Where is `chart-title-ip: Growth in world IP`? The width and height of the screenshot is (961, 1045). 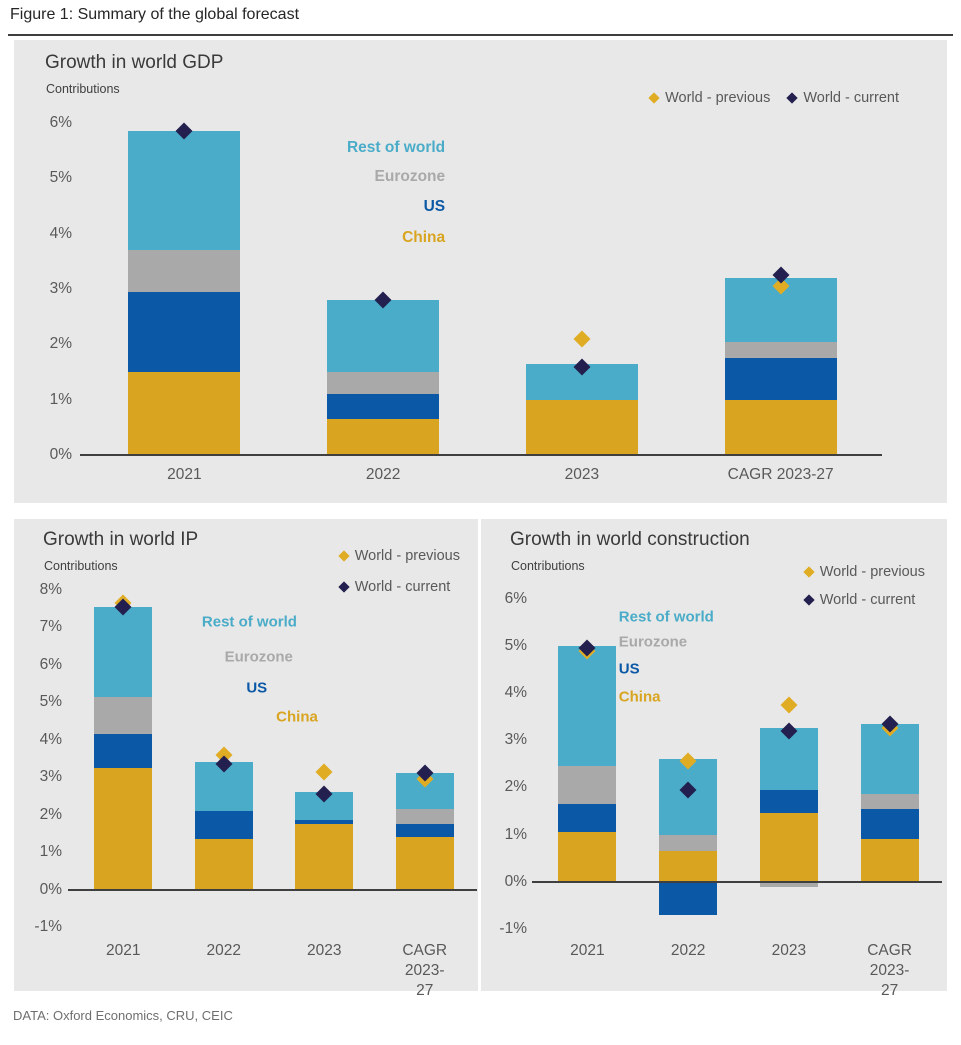 chart-title-ip: Growth in world IP is located at coordinates (121, 539).